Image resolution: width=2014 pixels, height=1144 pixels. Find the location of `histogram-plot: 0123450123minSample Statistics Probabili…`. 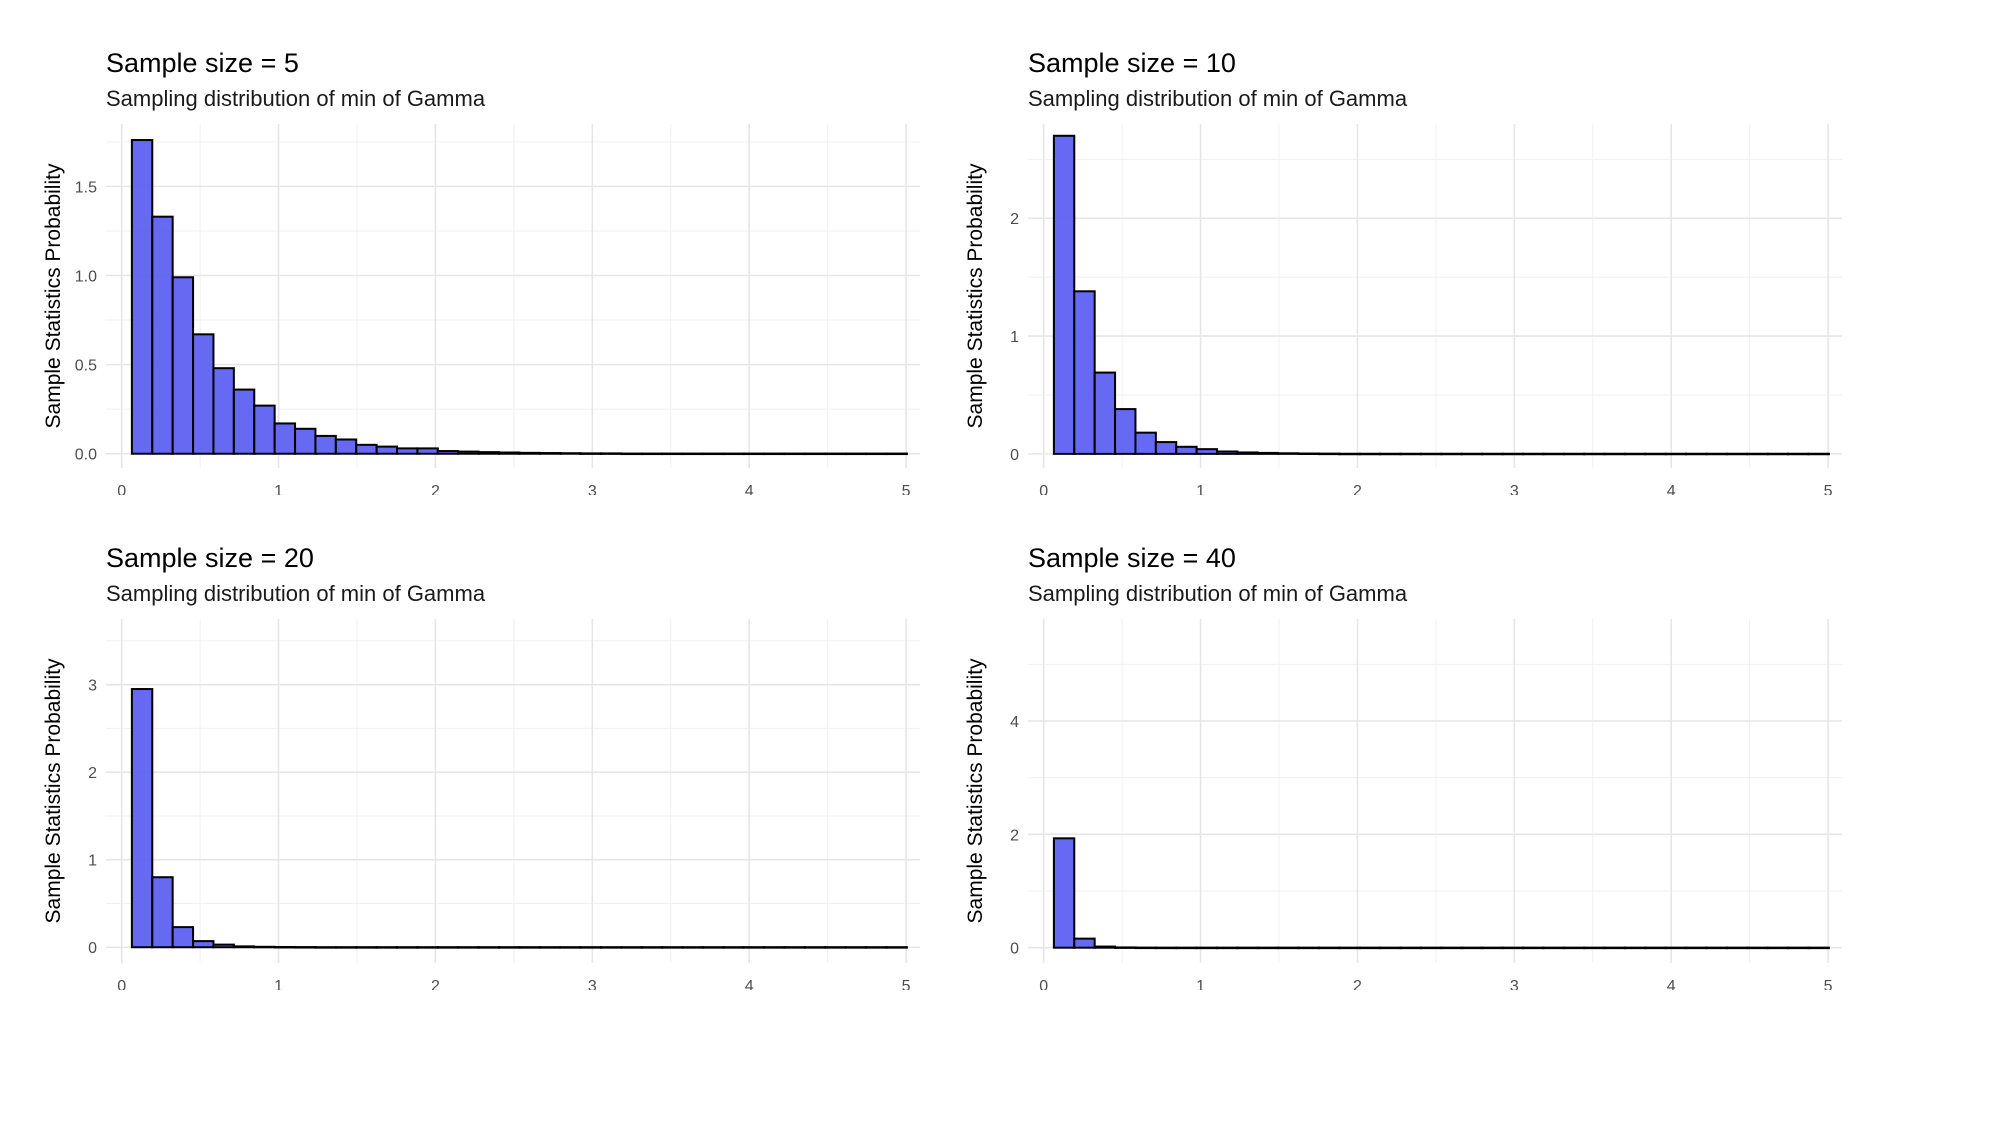

histogram-plot: 0123450123minSample Statistics Probabili… is located at coordinates (481, 804).